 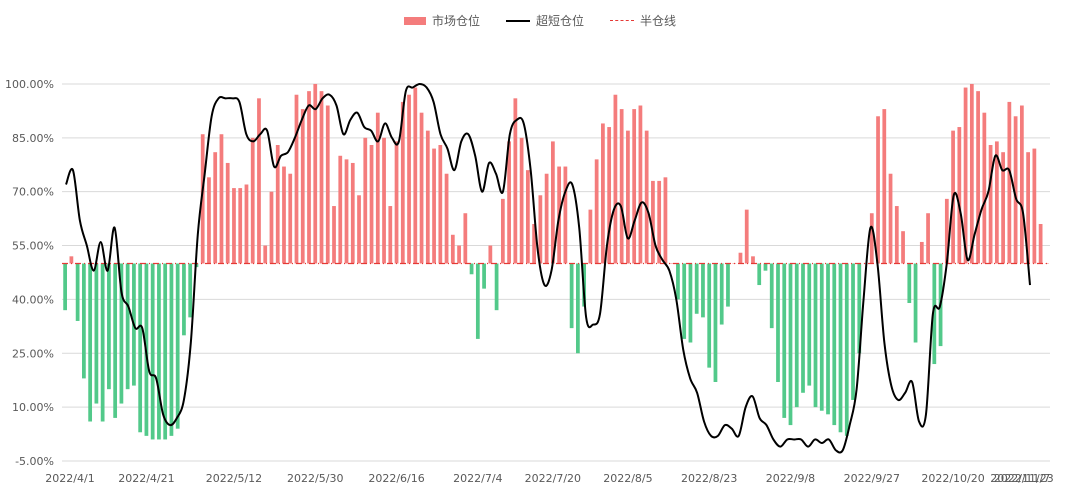 I want to click on x-tick-label: 2022/5/12, so click(x=234, y=478).